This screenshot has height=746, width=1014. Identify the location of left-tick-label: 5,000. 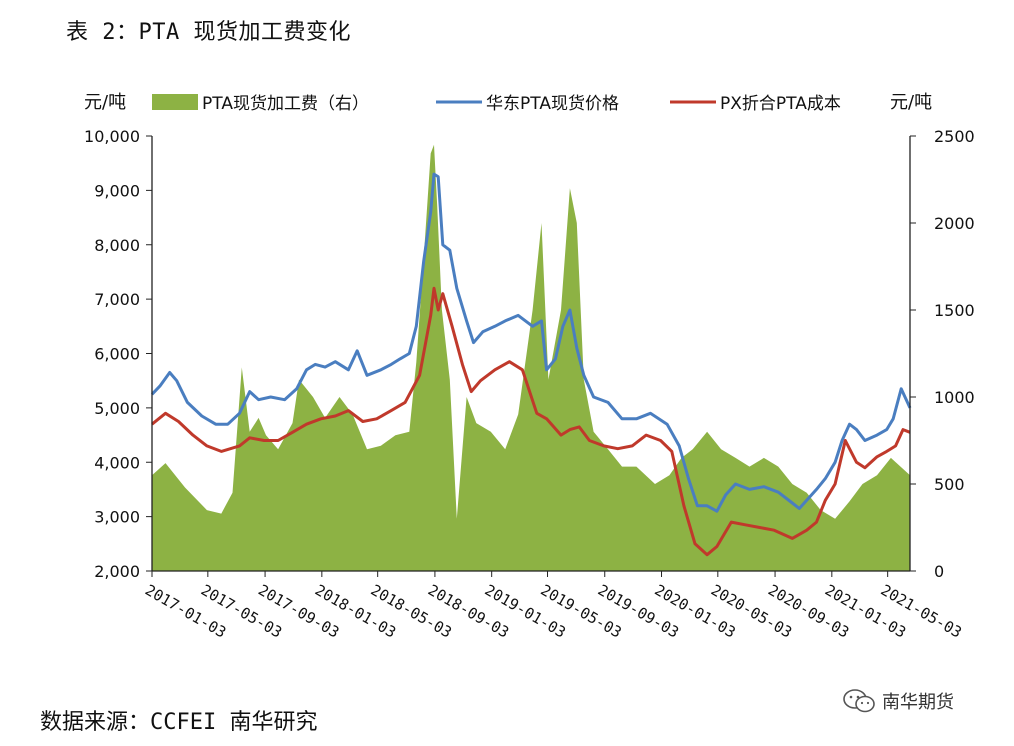
(117, 408).